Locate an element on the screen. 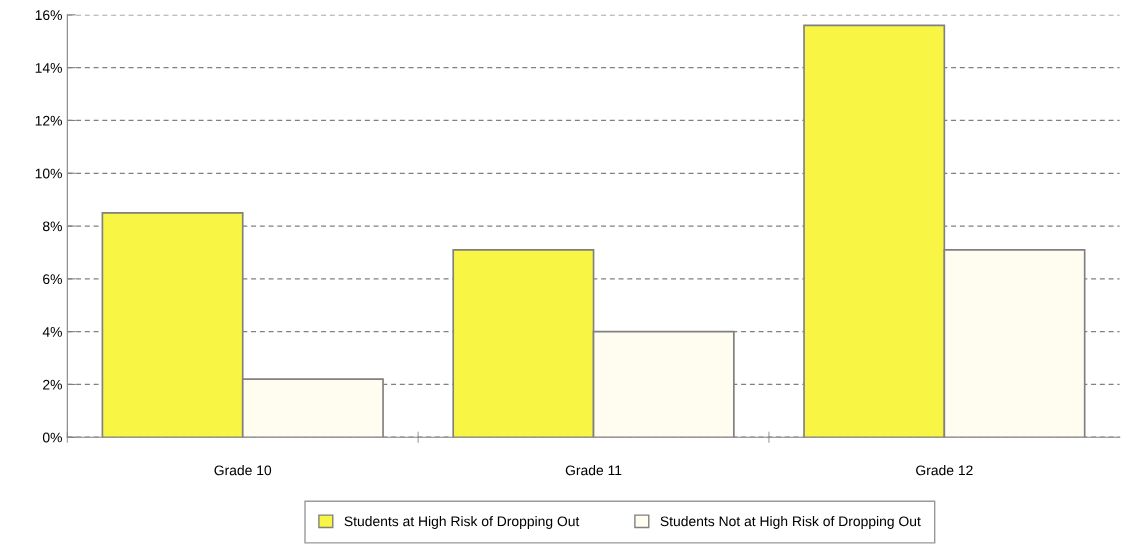  x-tick-label: Grade 11 is located at coordinates (593, 470).